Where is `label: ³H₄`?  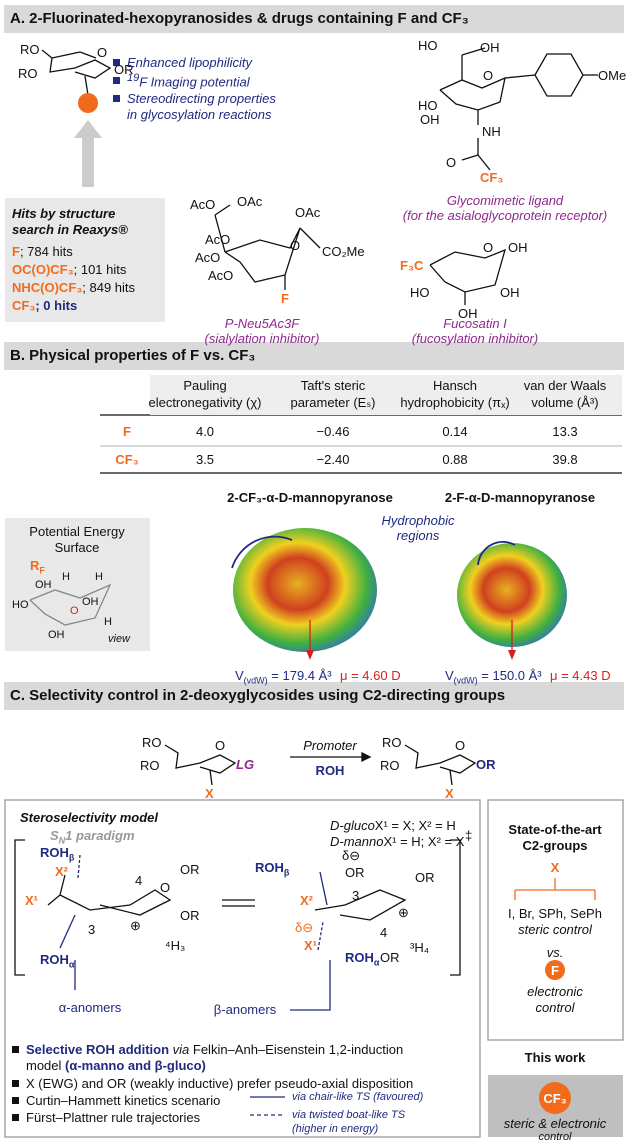 label: ³H₄ is located at coordinates (420, 947).